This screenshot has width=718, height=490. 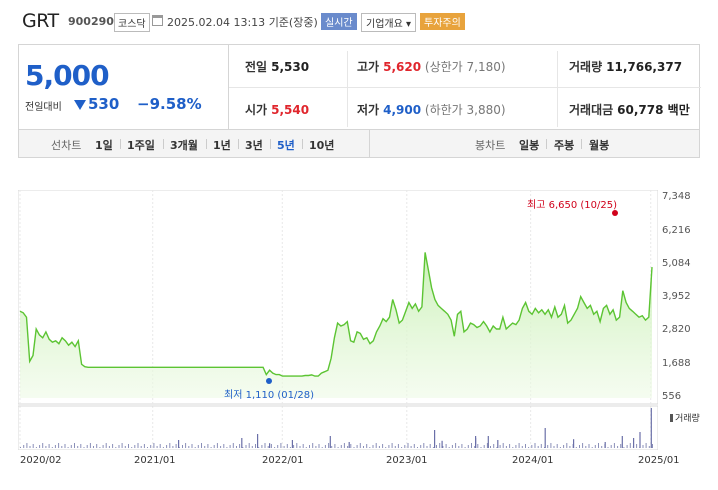 What do you see at coordinates (368, 67) in the screenshot?
I see `high-label: 고가` at bounding box center [368, 67].